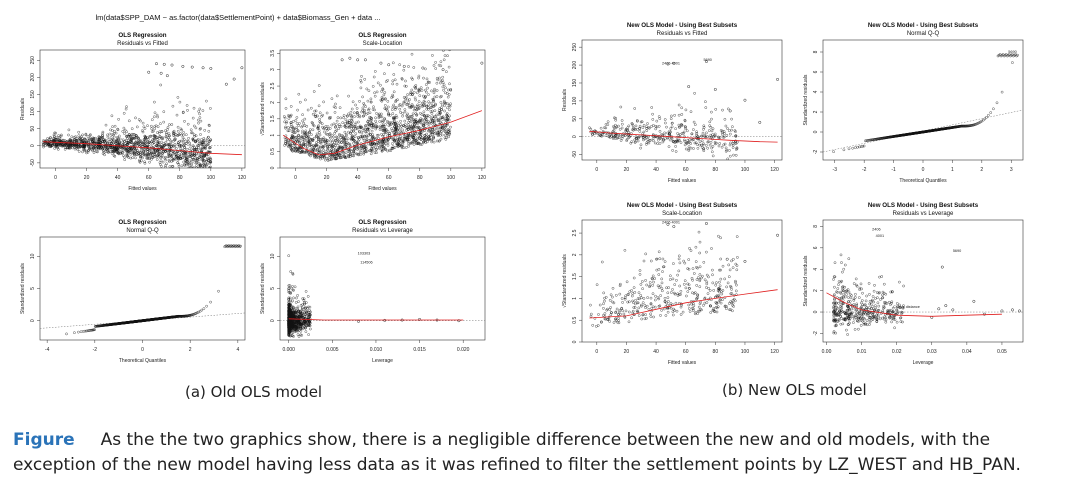 This screenshot has width=1080, height=481. Describe the element at coordinates (33, 162) in the screenshot. I see `y-tick-label: -50` at that location.